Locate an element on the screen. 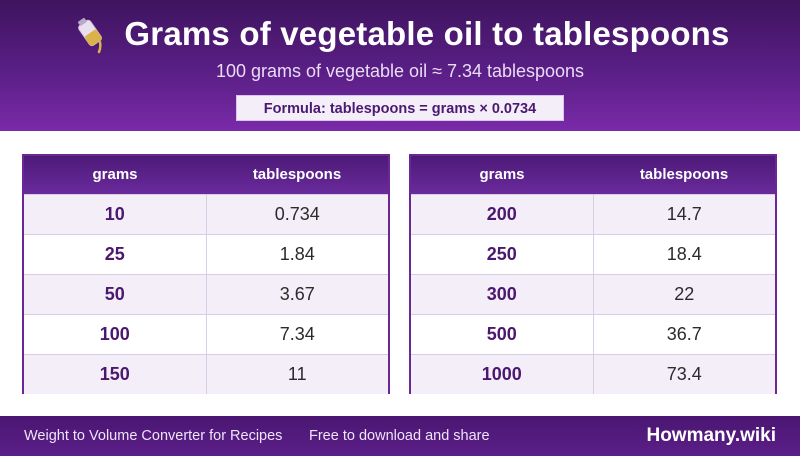  table-row: 300 22 is located at coordinates (593, 294).